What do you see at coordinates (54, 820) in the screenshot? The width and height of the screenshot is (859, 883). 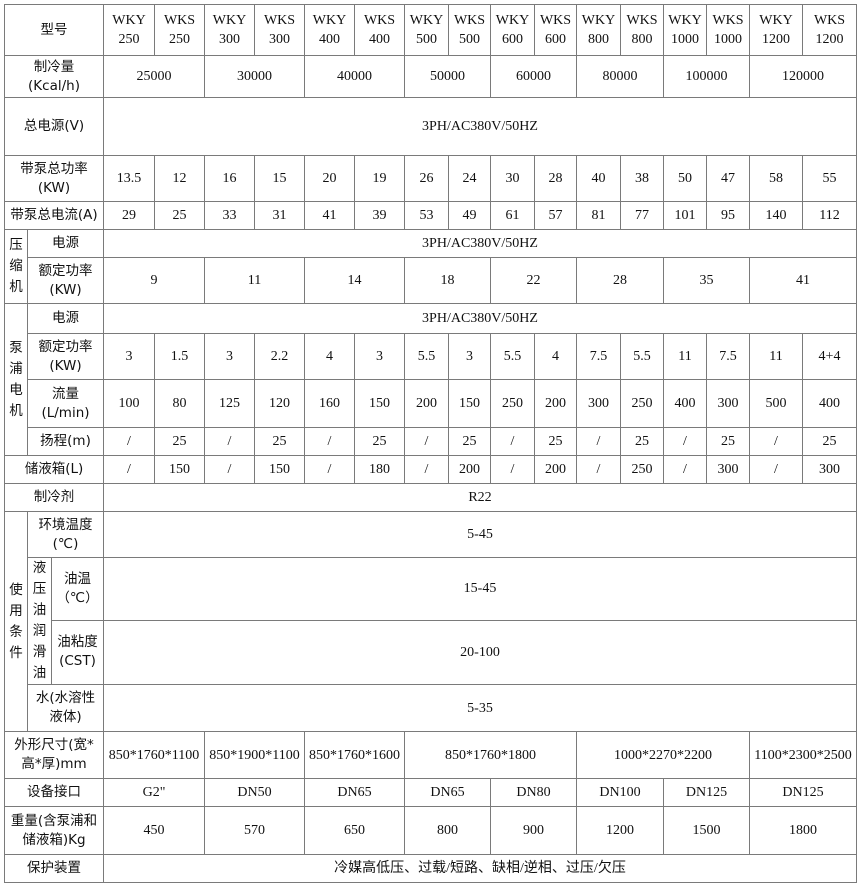 I see `weight-label-line: 重量(含泵浦和` at bounding box center [54, 820].